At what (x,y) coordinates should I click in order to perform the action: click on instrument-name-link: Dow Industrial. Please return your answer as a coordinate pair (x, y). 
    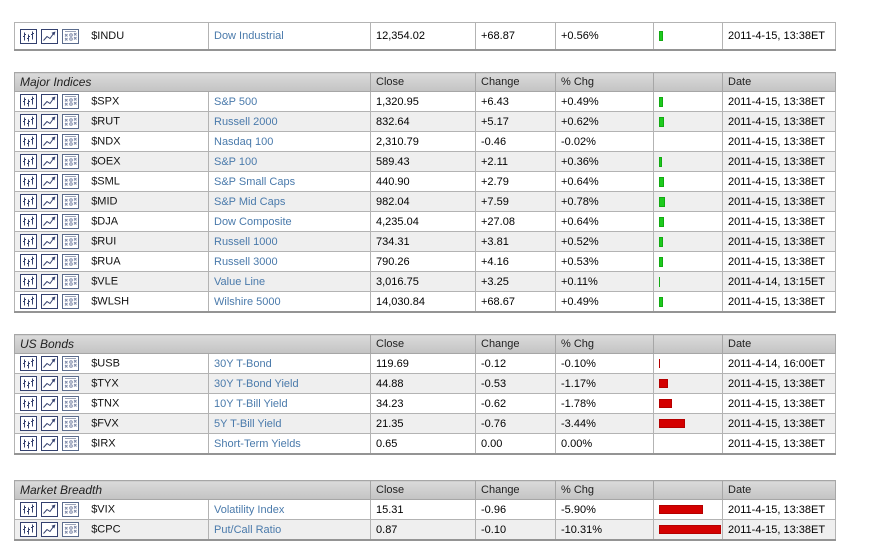
    Looking at the image, I should click on (249, 36).